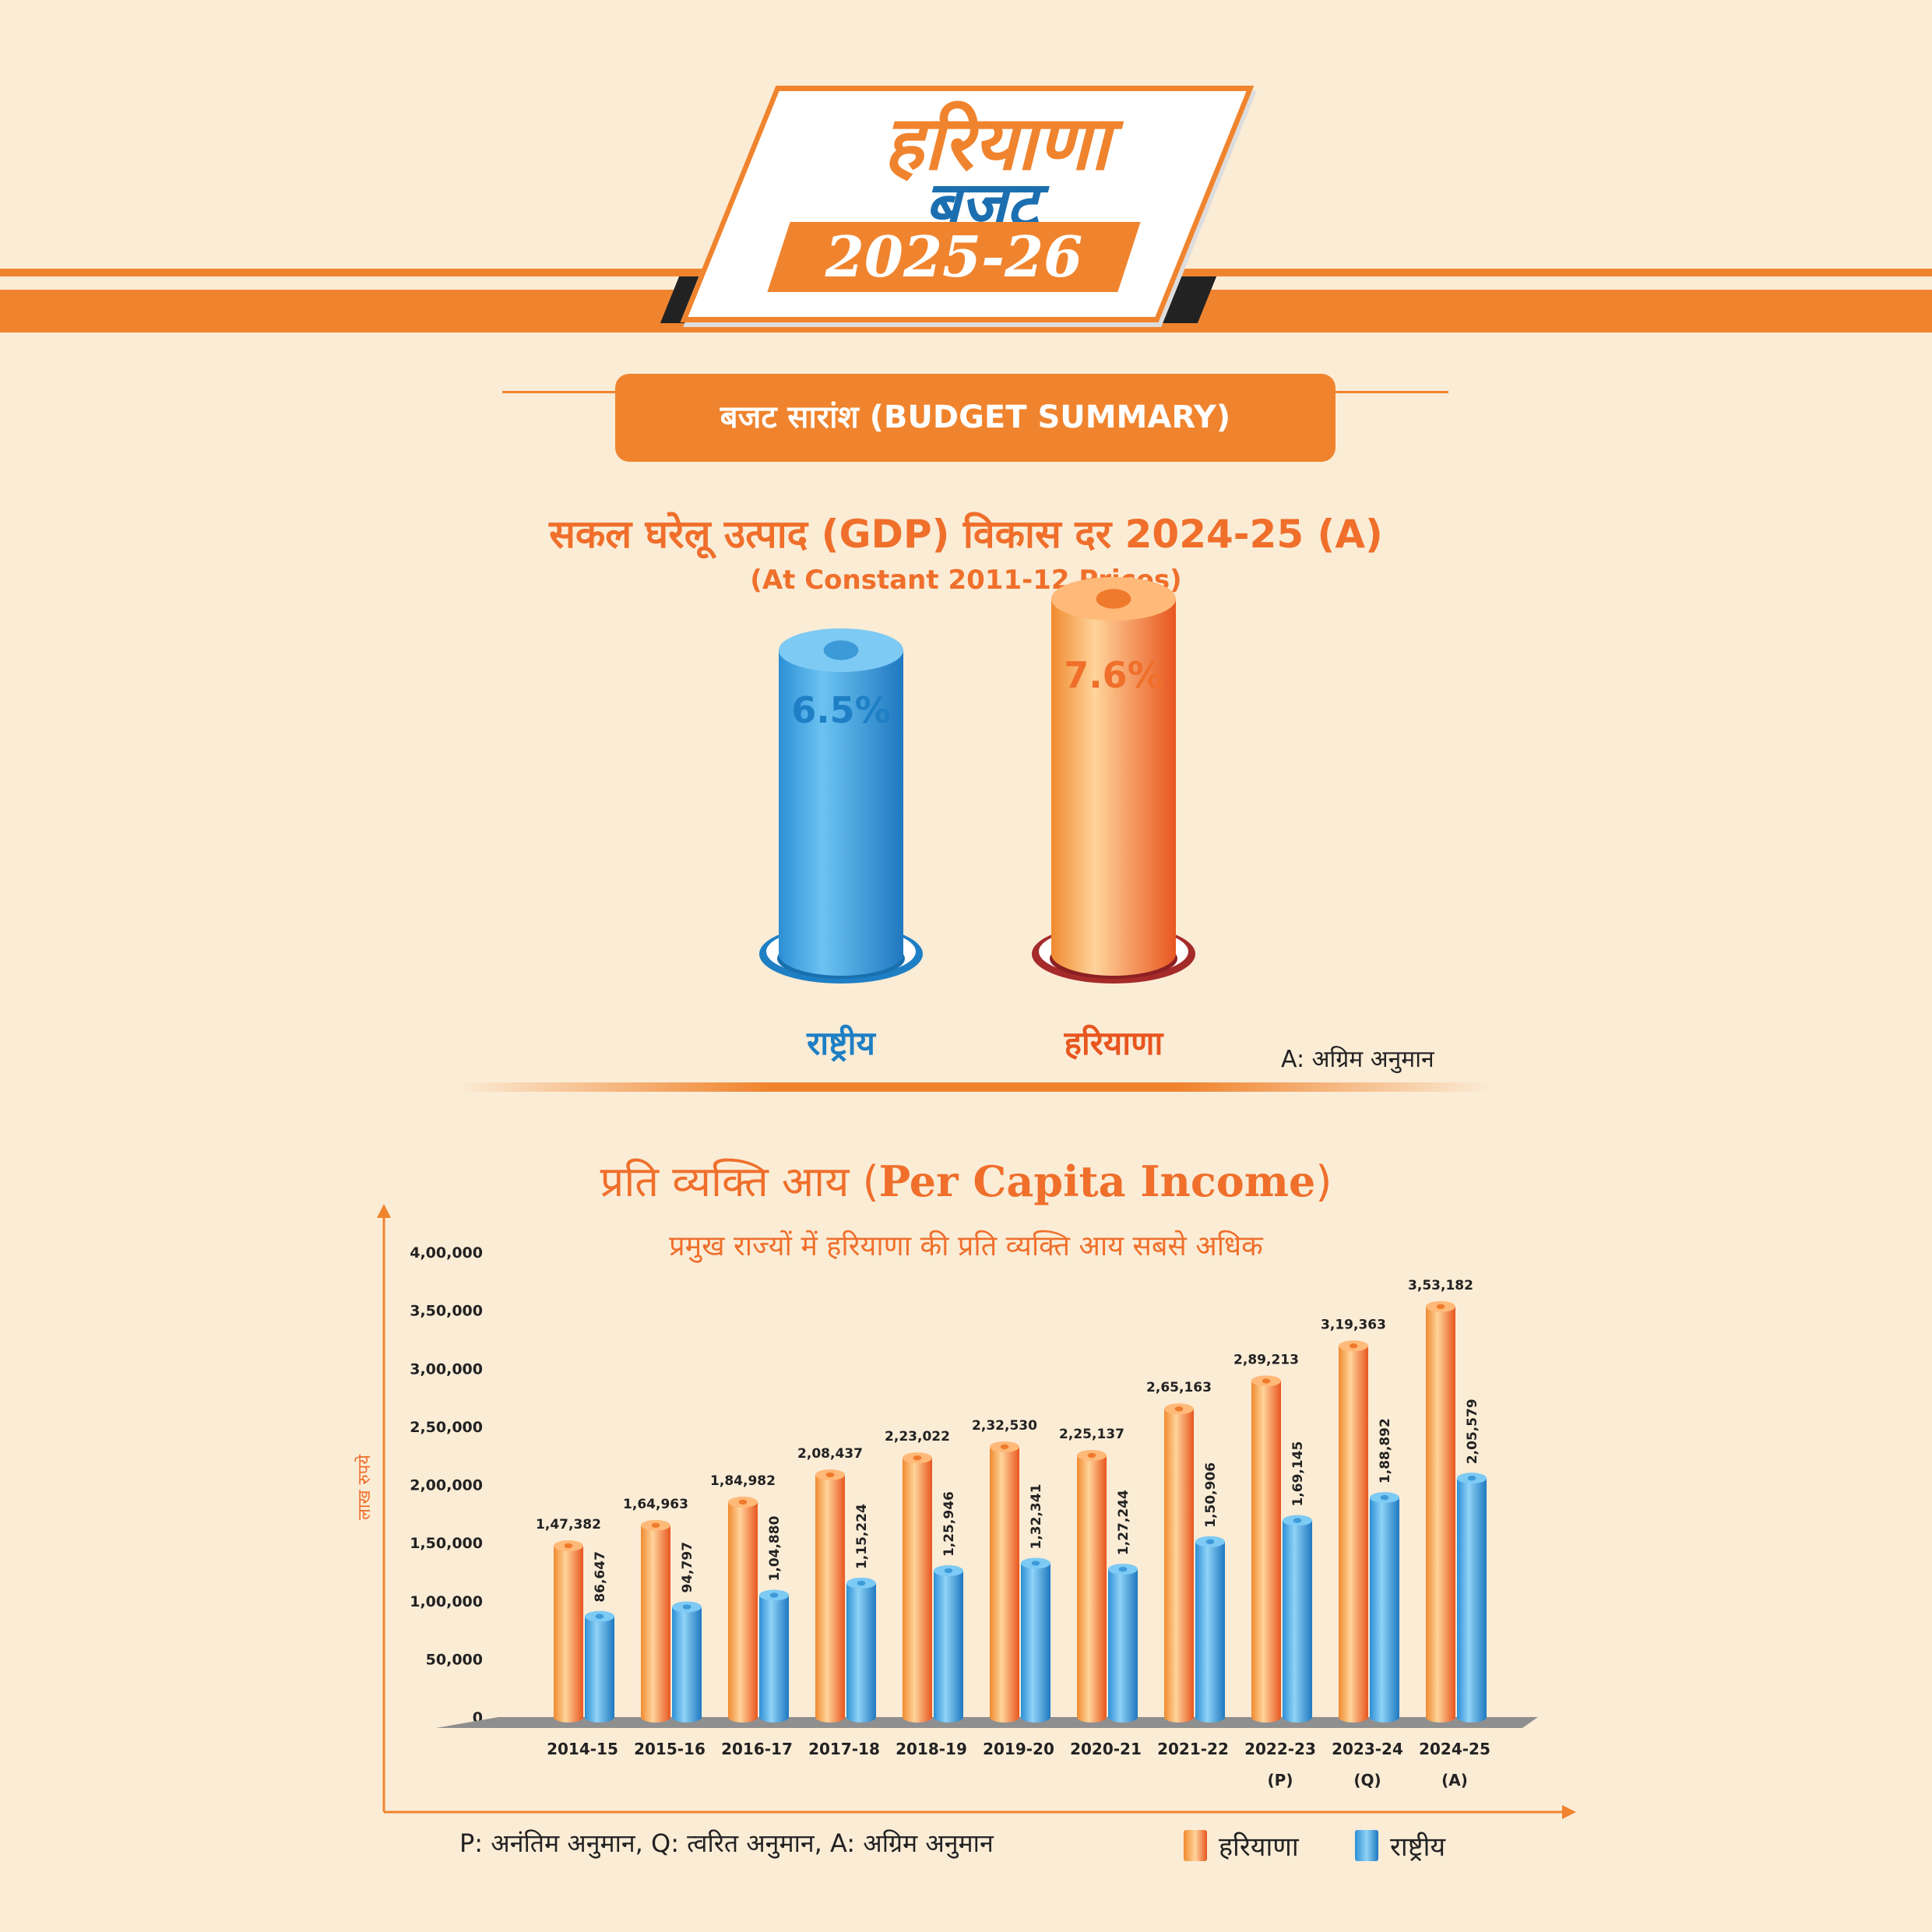  I want to click on haryana-value-label: 2,25,137, so click(1091, 1434).